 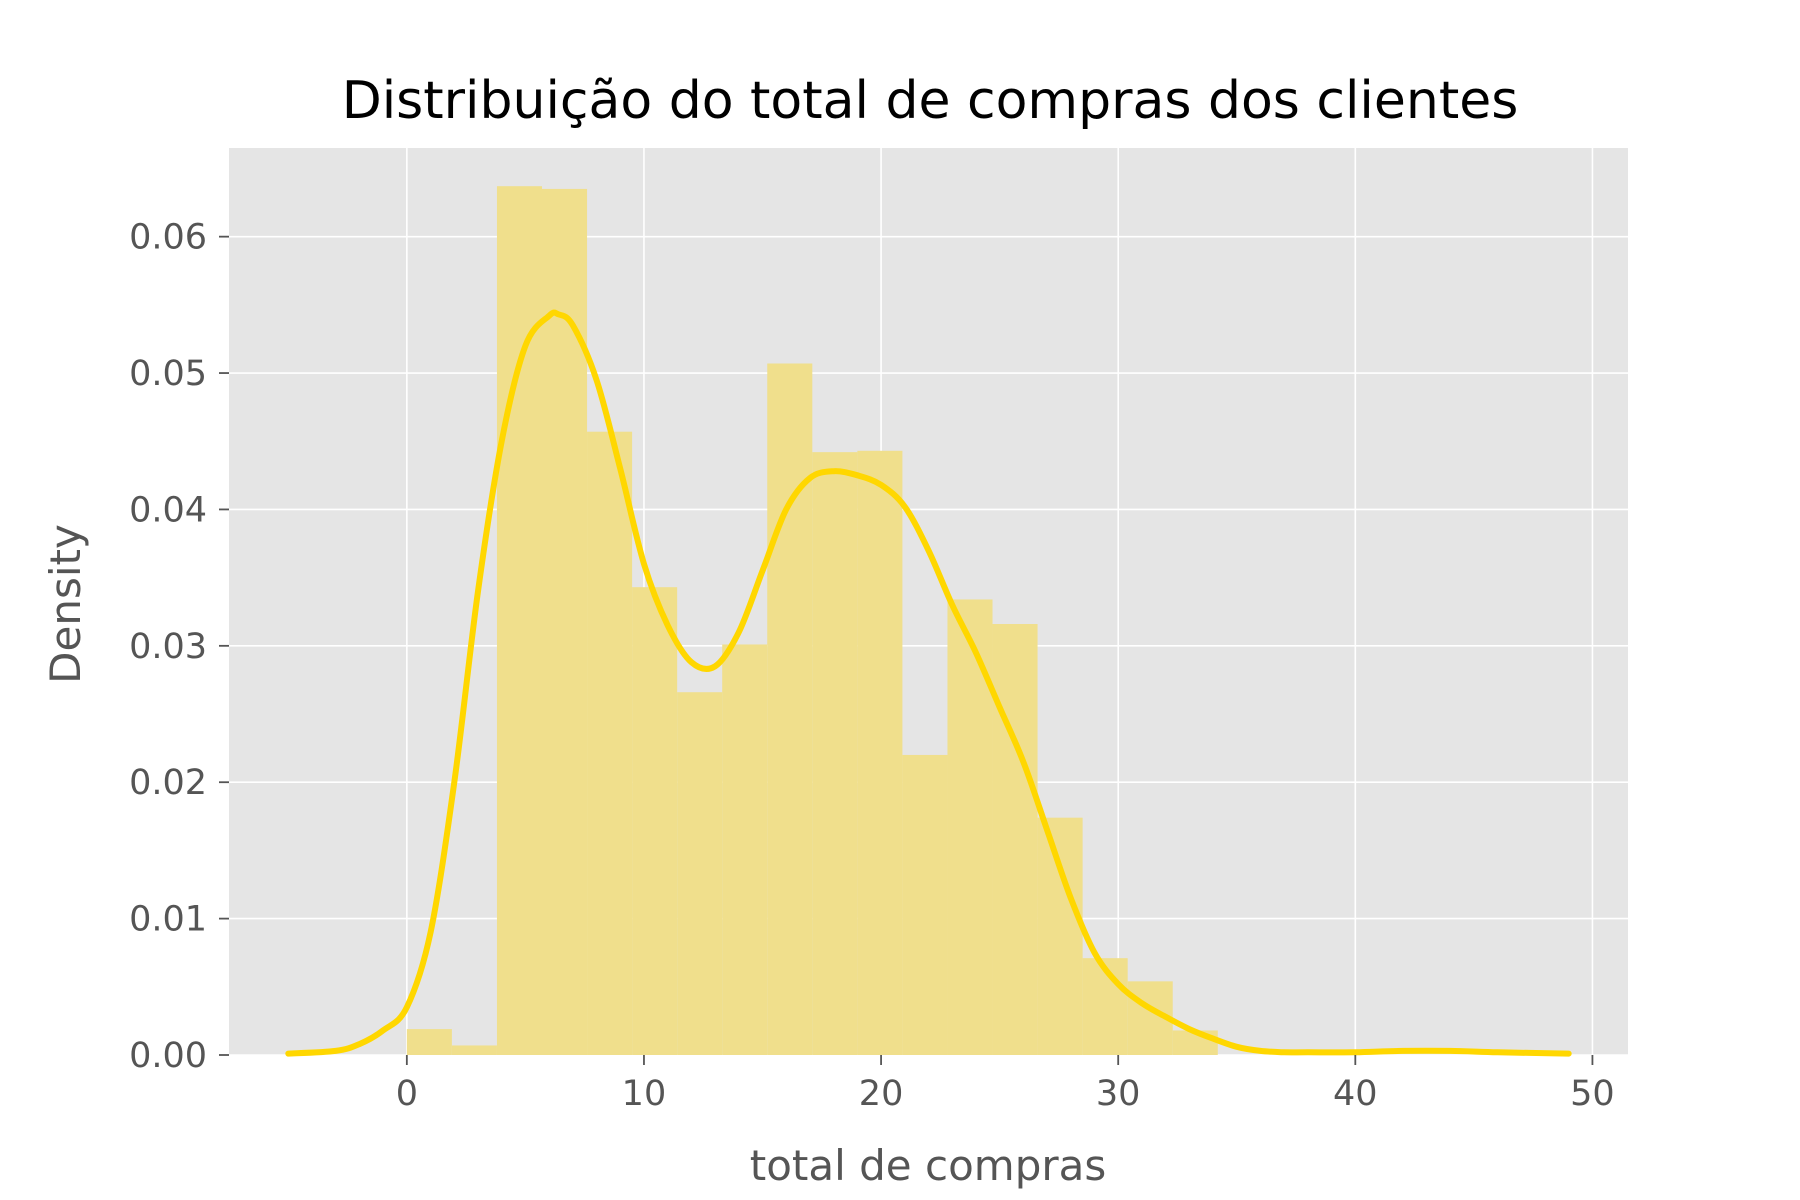 I want to click on y-axis-label: Density, so click(x=65, y=604).